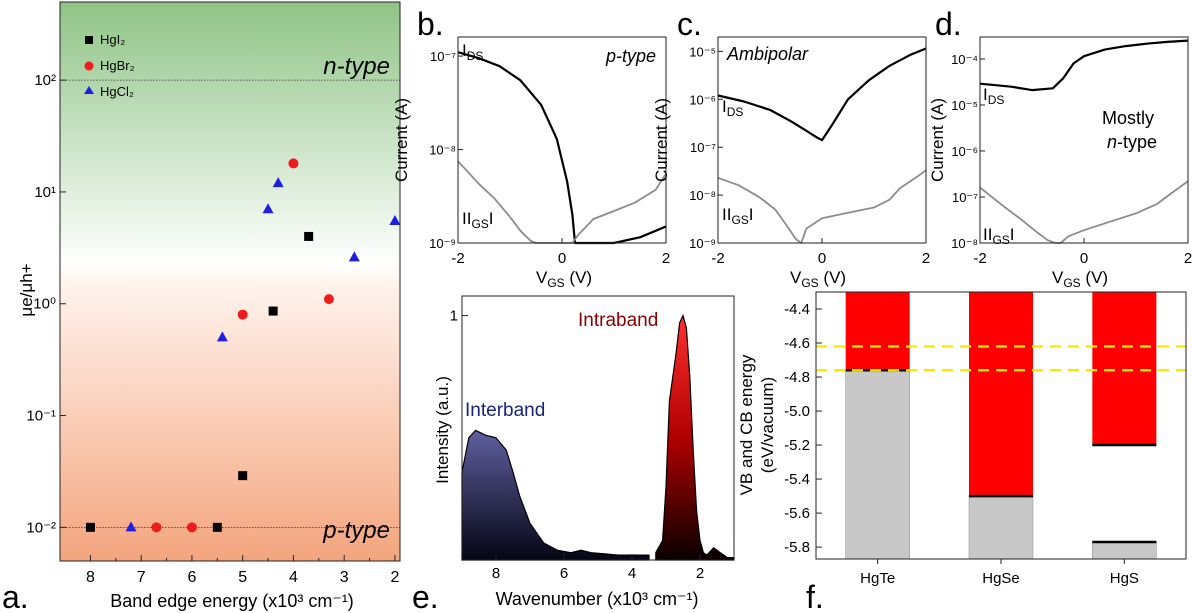 This screenshot has width=1192, height=613. What do you see at coordinates (702, 51) in the screenshot?
I see `panel-c-y-tick-label: 10⁻⁵` at bounding box center [702, 51].